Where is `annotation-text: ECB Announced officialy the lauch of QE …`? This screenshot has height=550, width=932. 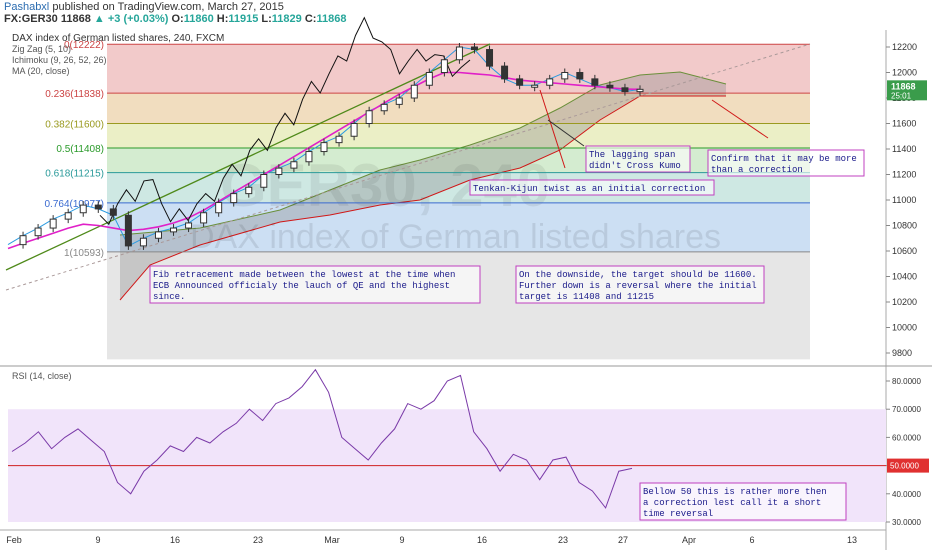 annotation-text: ECB Announced officialy the lauch of QE … is located at coordinates (301, 286).